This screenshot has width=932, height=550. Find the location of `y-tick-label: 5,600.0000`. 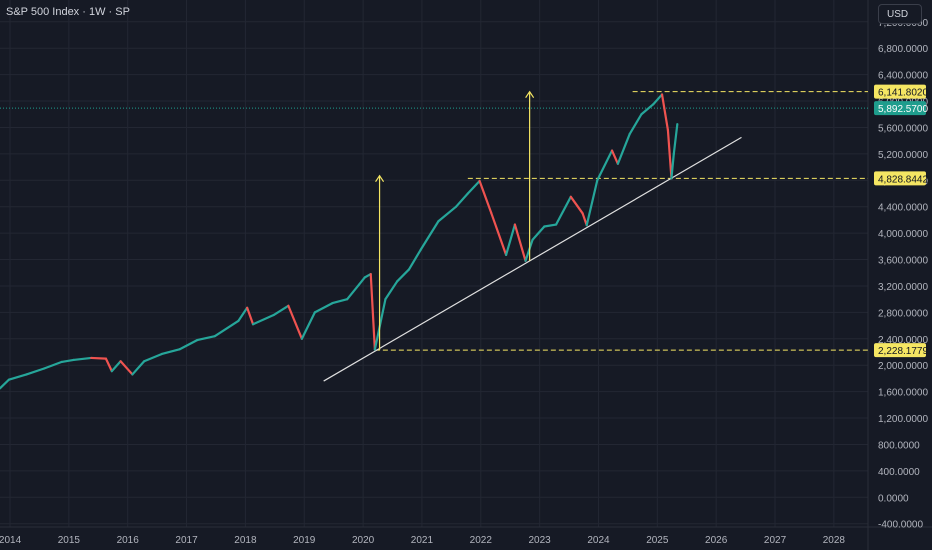

y-tick-label: 5,600.0000 is located at coordinates (903, 128).